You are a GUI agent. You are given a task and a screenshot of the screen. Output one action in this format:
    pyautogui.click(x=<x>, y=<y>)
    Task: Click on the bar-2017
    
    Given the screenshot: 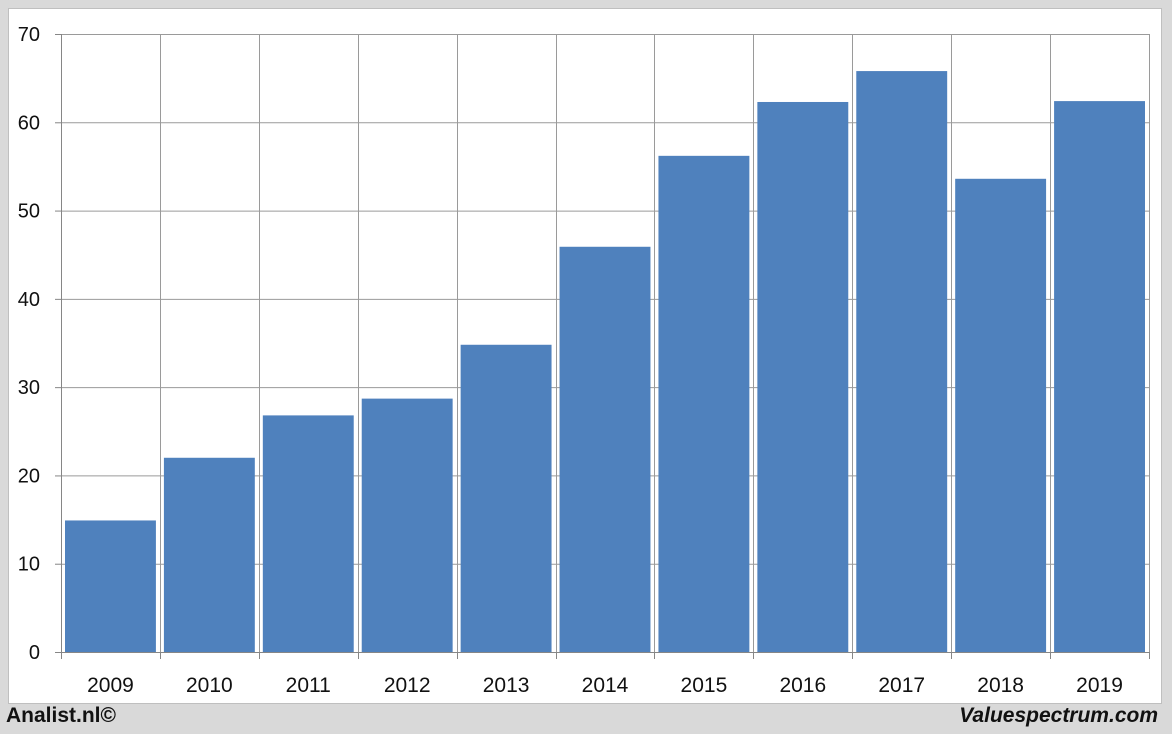 What is the action you would take?
    pyautogui.click(x=902, y=361)
    